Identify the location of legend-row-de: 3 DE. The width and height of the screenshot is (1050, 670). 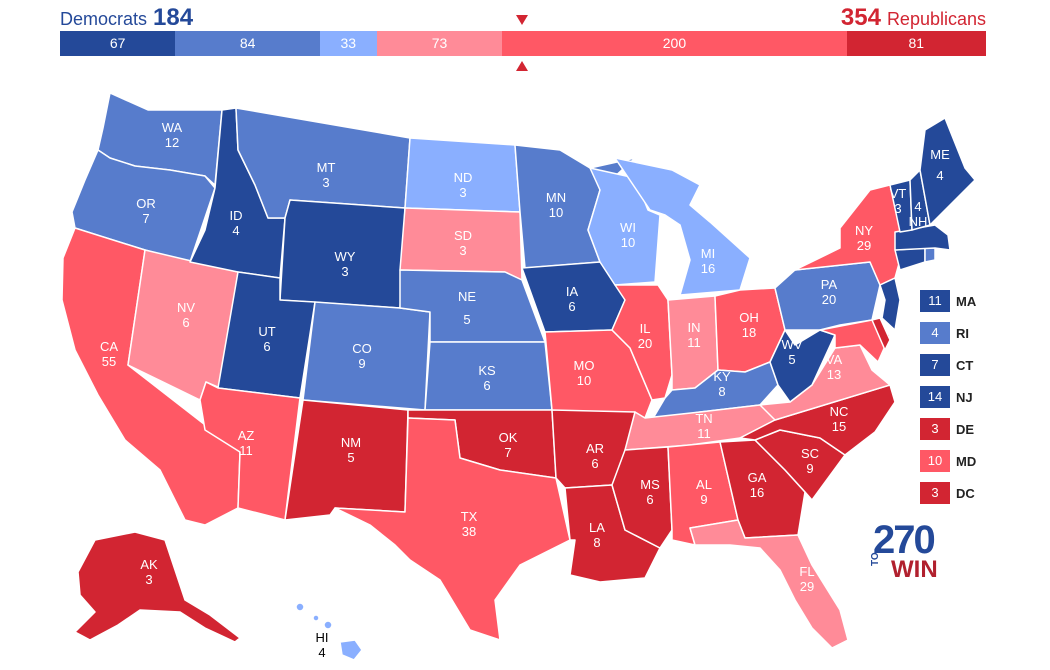
(947, 429).